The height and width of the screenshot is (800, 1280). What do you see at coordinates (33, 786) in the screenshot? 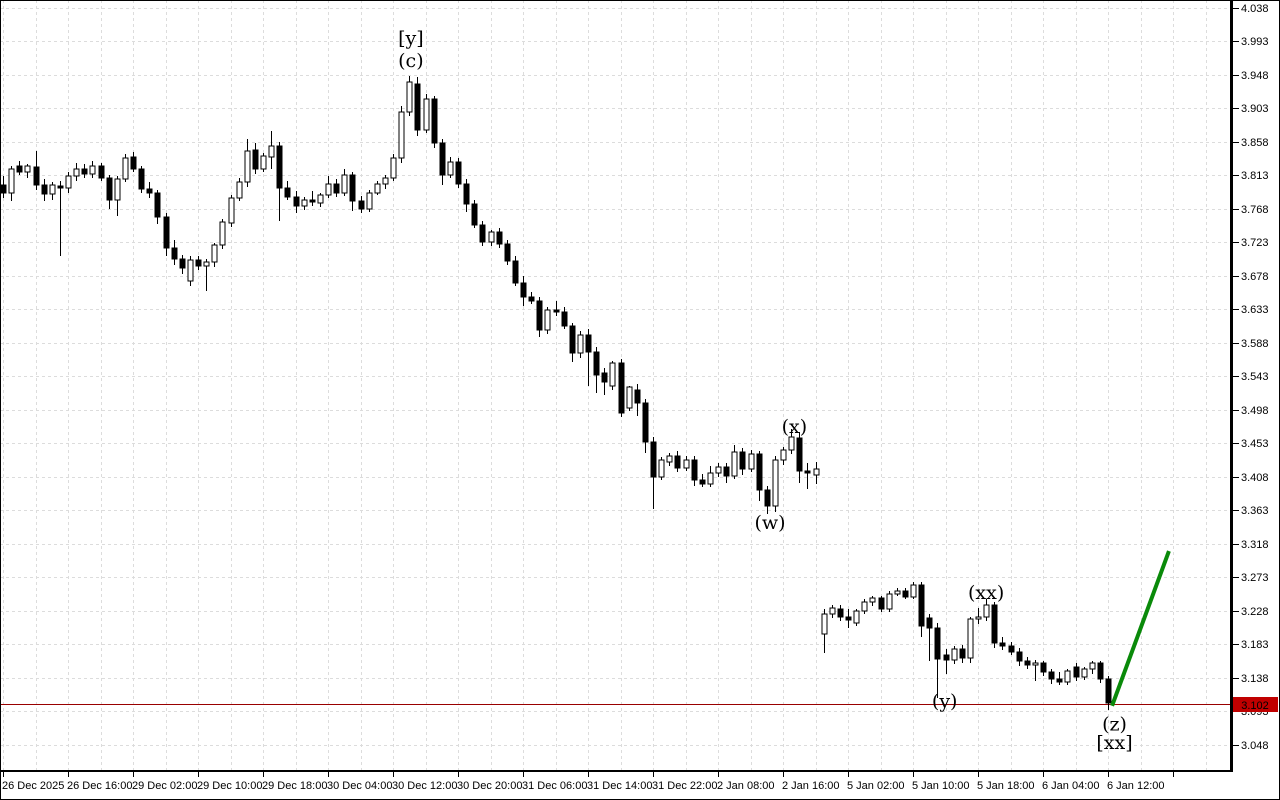
I see `x-tick-label: 26 Dec 2025` at bounding box center [33, 786].